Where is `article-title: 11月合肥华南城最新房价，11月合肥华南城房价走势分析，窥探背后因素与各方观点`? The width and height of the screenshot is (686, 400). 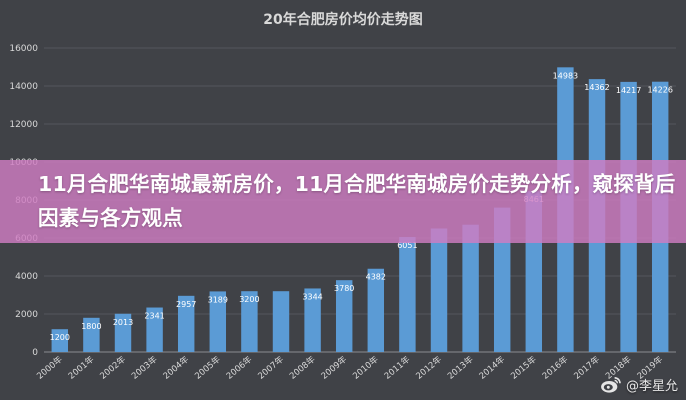 article-title: 11月合肥华南城最新房价，11月合肥华南城房价走势分析，窥探背后因素与各方观点 is located at coordinates (357, 201).